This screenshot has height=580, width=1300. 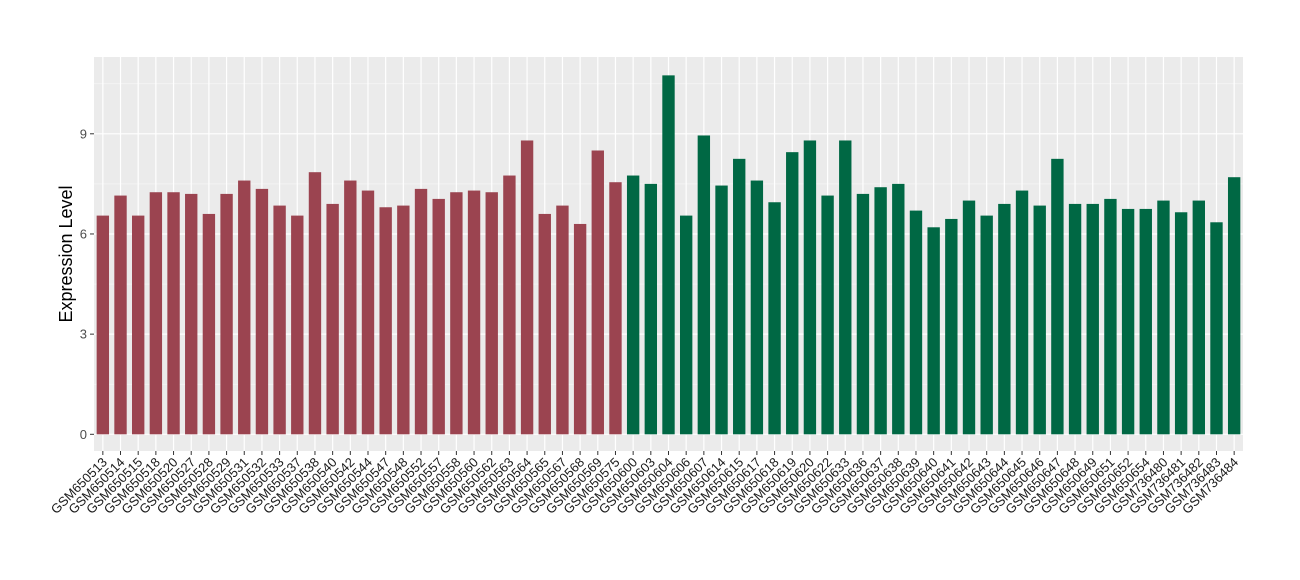 I want to click on bar-GSM650620, so click(x=810, y=287).